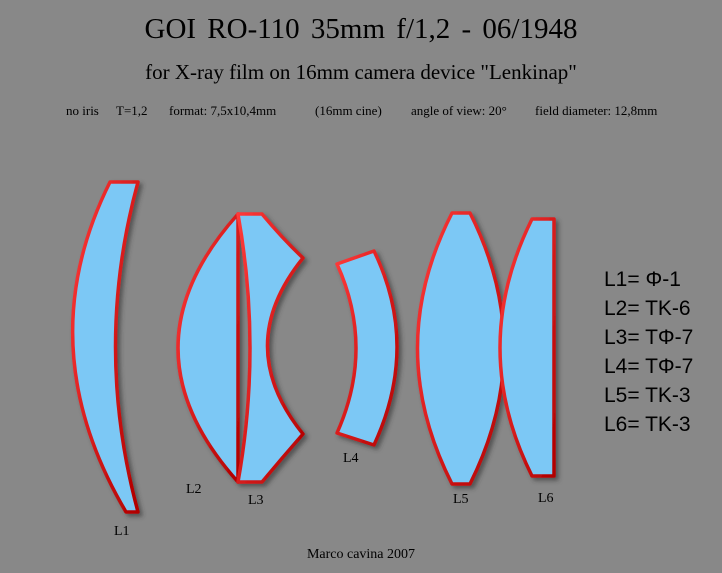 This screenshot has width=722, height=573. I want to click on lens-element-l4, so click(367, 348).